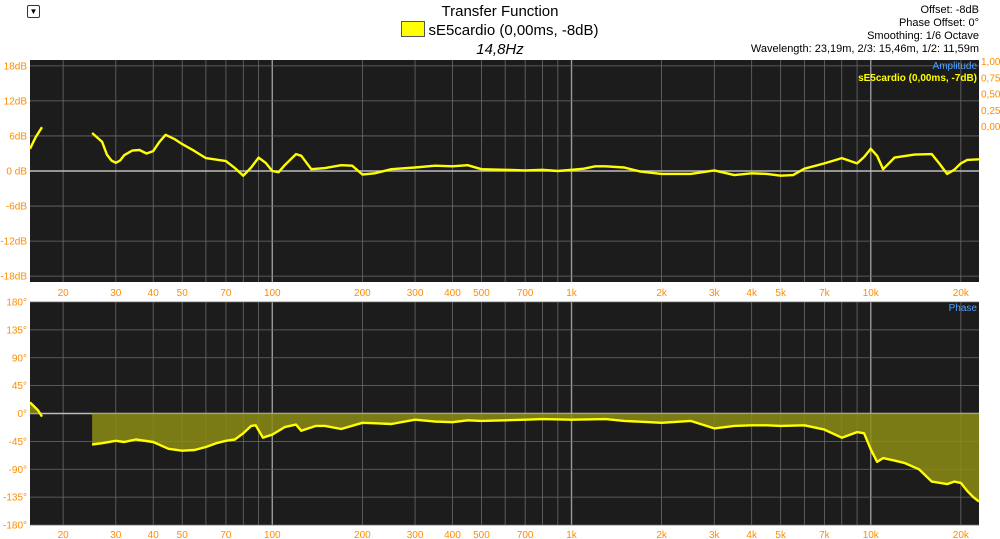 The height and width of the screenshot is (539, 1000). Describe the element at coordinates (18, 136) in the screenshot. I see `y-tick-label: 6dB` at that location.